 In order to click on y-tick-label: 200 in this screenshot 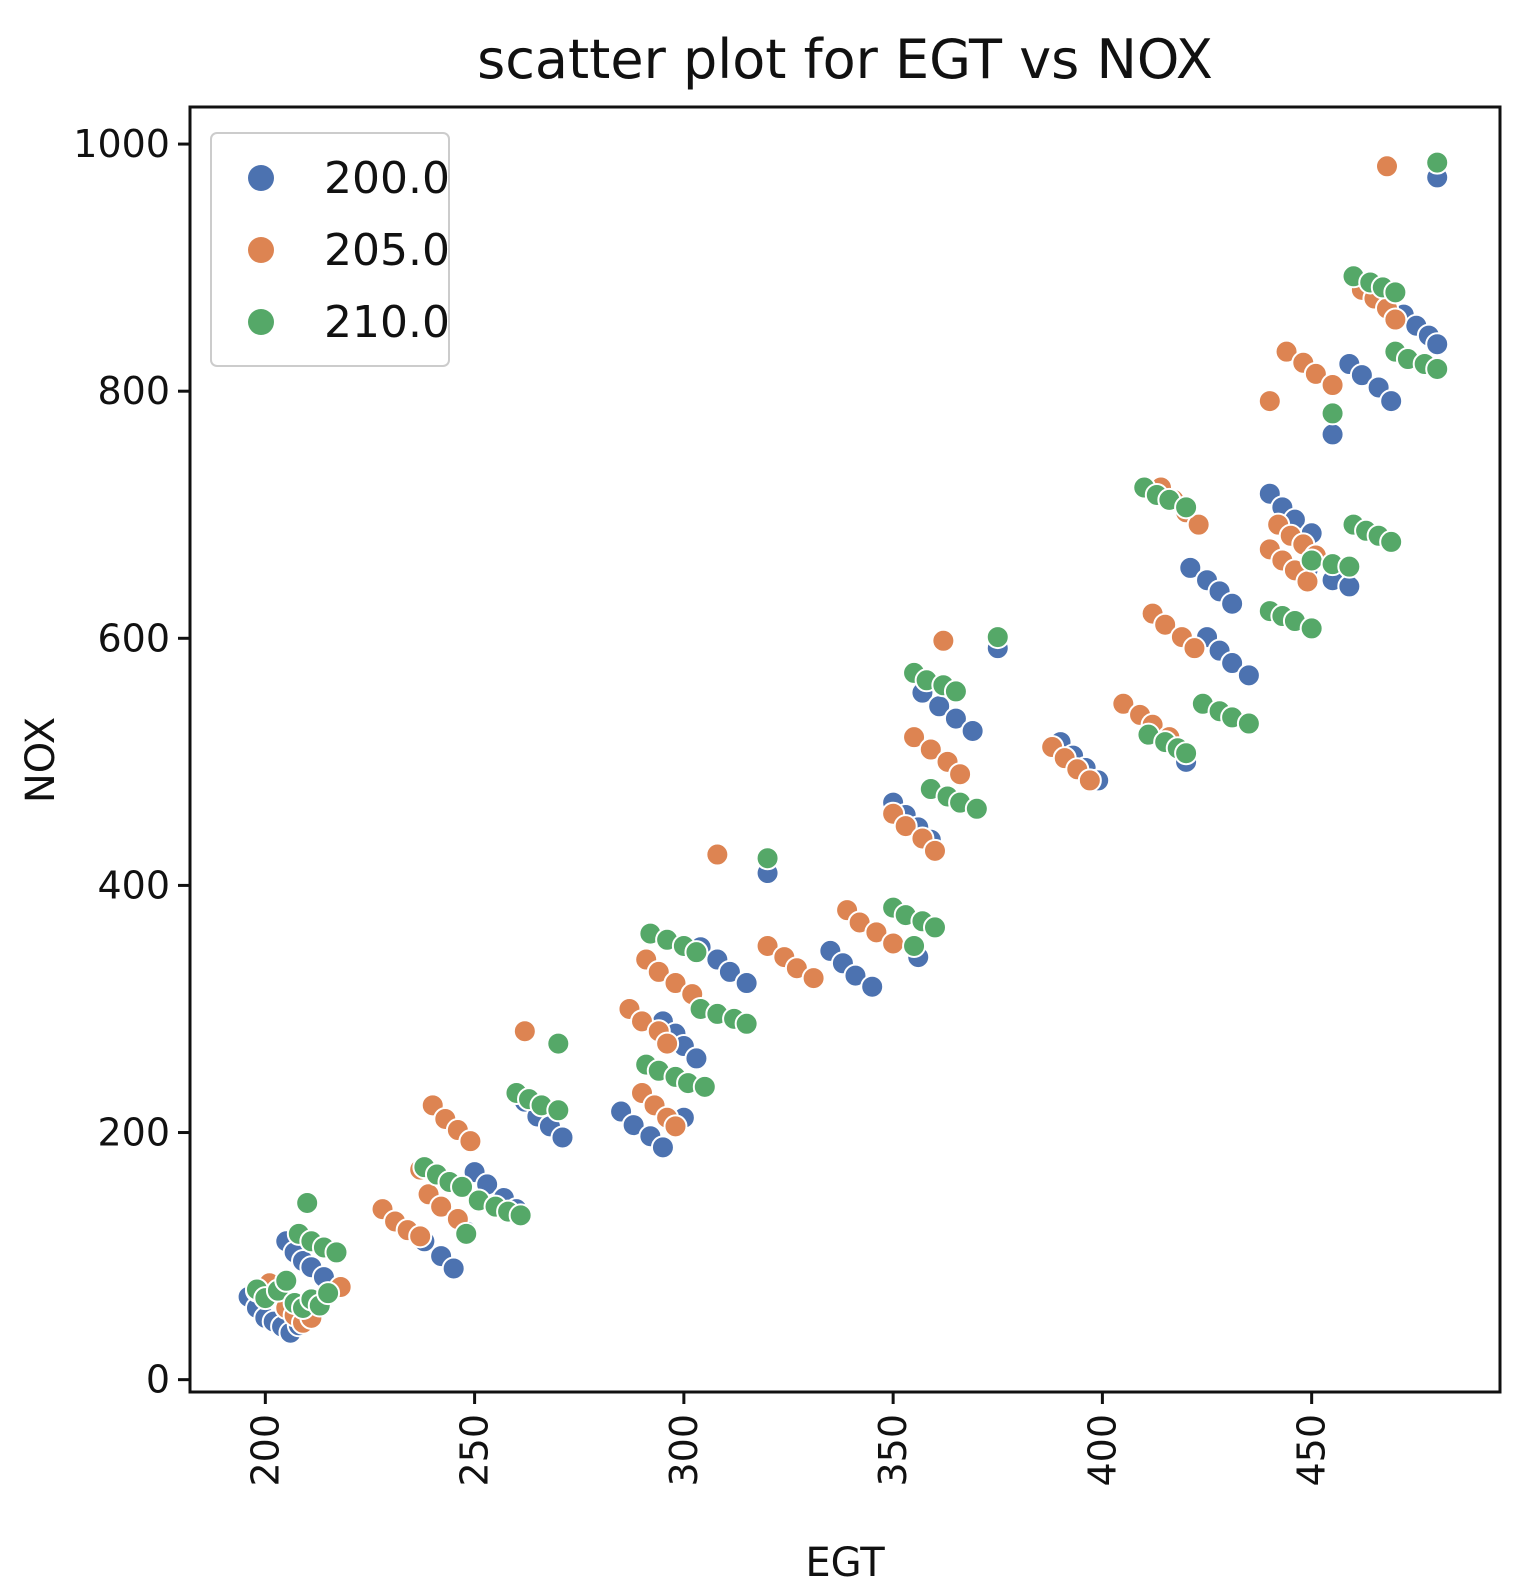, I will do `click(133, 1133)`.